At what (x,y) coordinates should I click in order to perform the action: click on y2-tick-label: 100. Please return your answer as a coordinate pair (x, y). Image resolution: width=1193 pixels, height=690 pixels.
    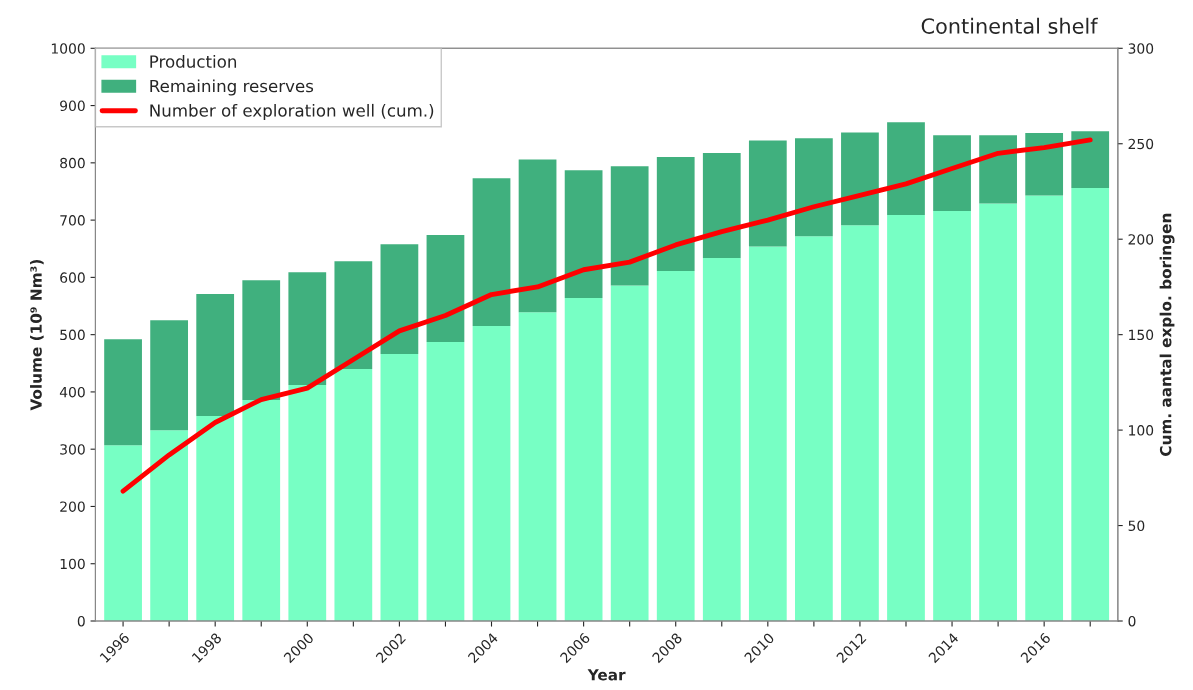
    Looking at the image, I should click on (1141, 430).